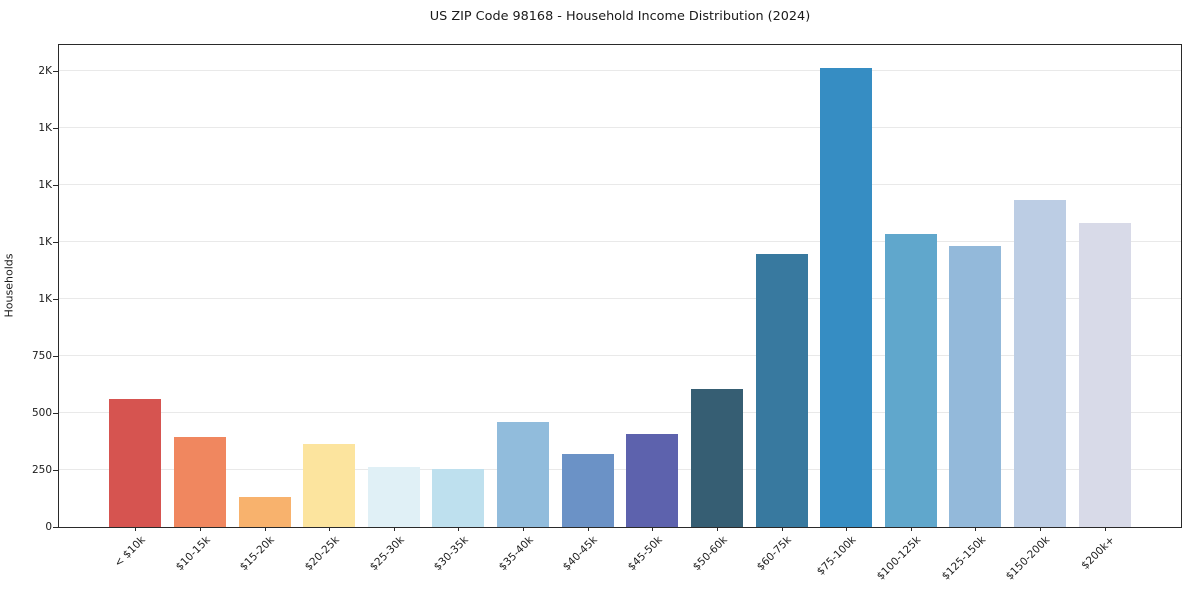 The width and height of the screenshot is (1189, 590). I want to click on xtick-label-$200k+: $200k+, so click(1098, 553).